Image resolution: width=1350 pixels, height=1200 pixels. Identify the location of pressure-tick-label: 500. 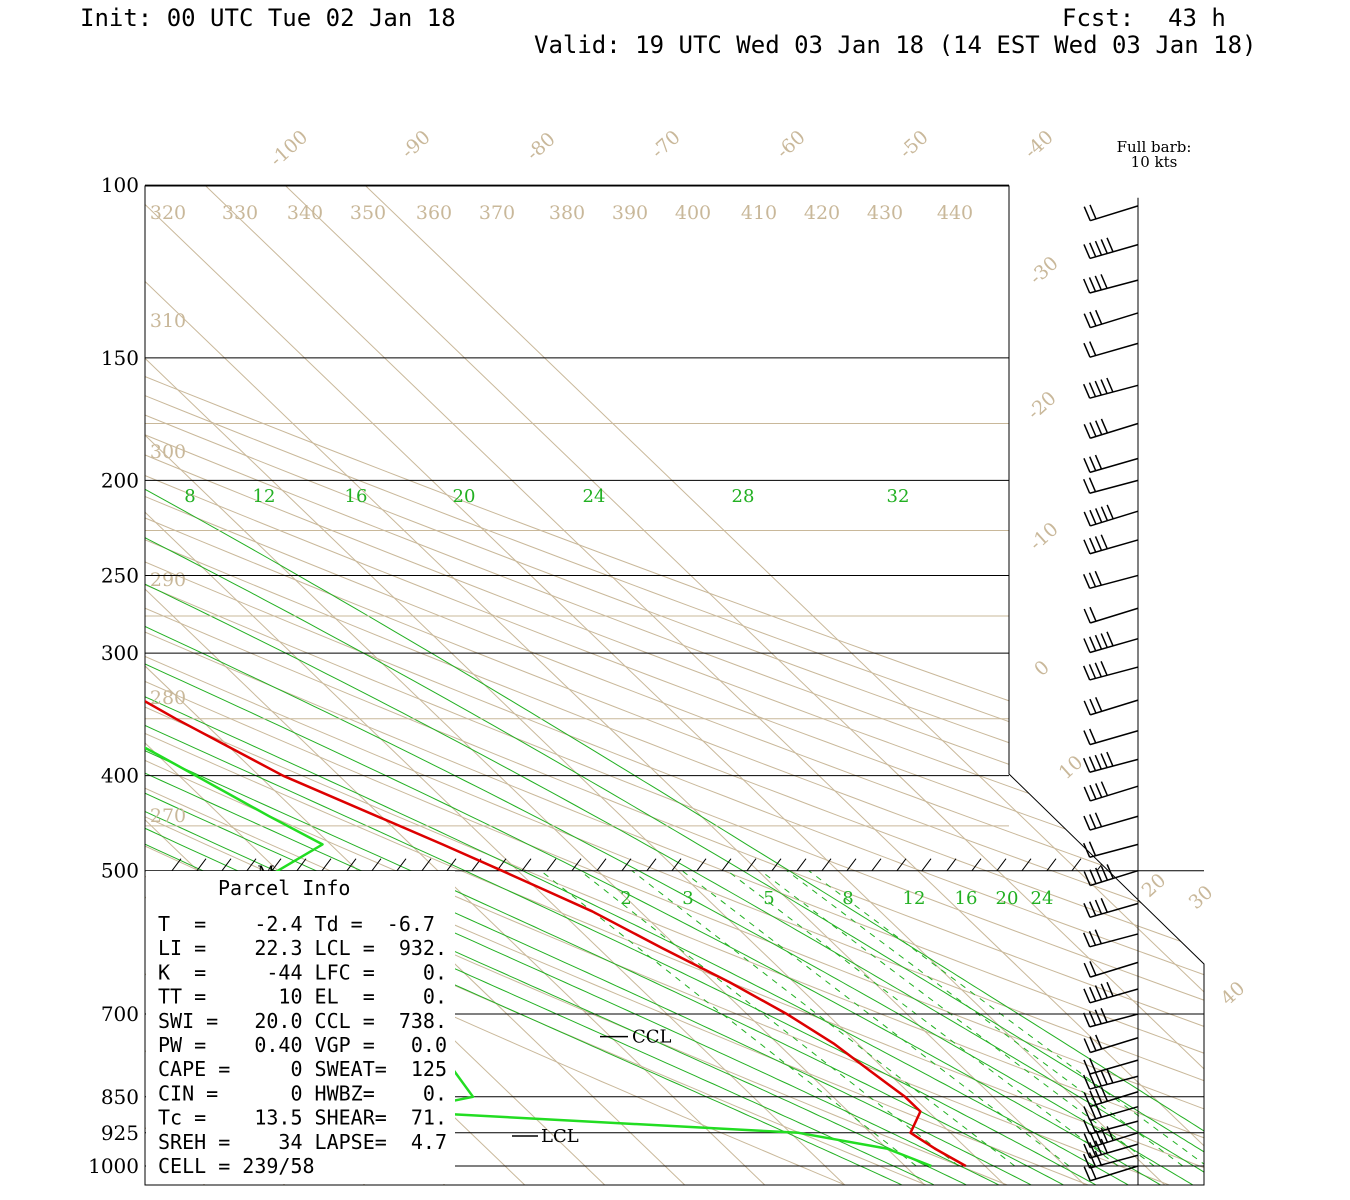
(120, 871).